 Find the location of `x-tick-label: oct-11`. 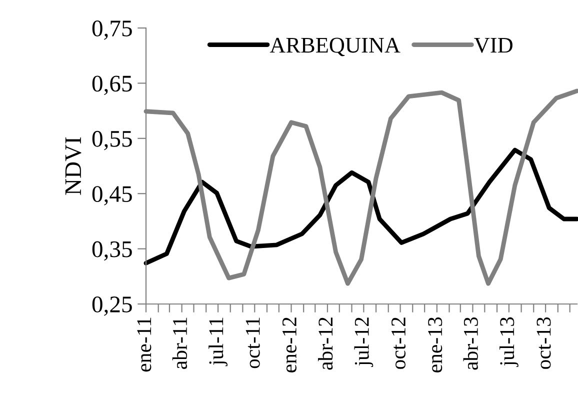

x-tick-label: oct-11 is located at coordinates (253, 343).